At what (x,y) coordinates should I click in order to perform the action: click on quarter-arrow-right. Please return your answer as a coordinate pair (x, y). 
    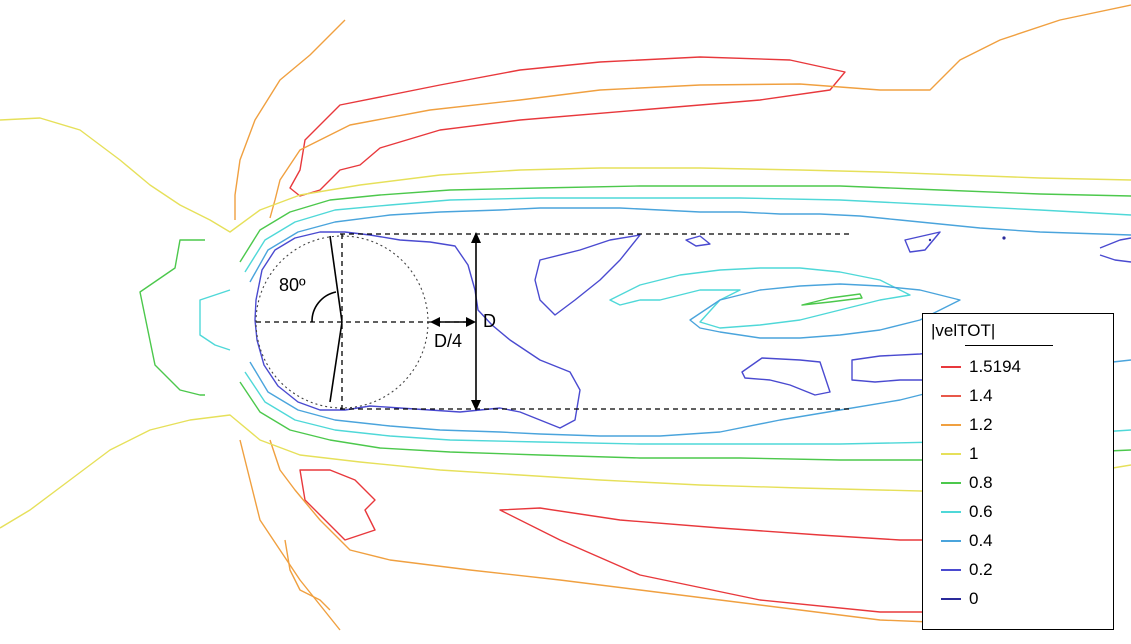
    Looking at the image, I should click on (471, 322).